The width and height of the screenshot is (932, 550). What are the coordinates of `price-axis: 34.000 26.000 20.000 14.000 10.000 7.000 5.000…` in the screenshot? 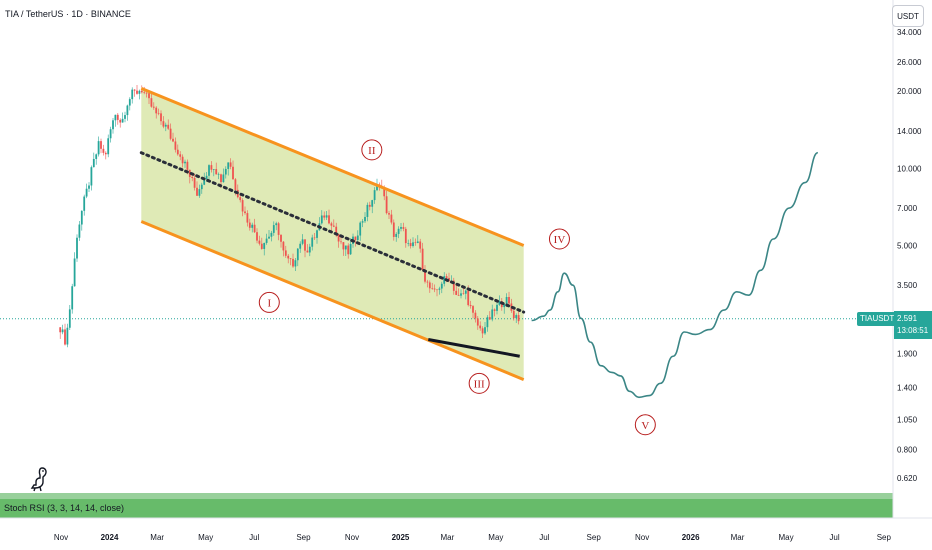 It's located at (909, 255).